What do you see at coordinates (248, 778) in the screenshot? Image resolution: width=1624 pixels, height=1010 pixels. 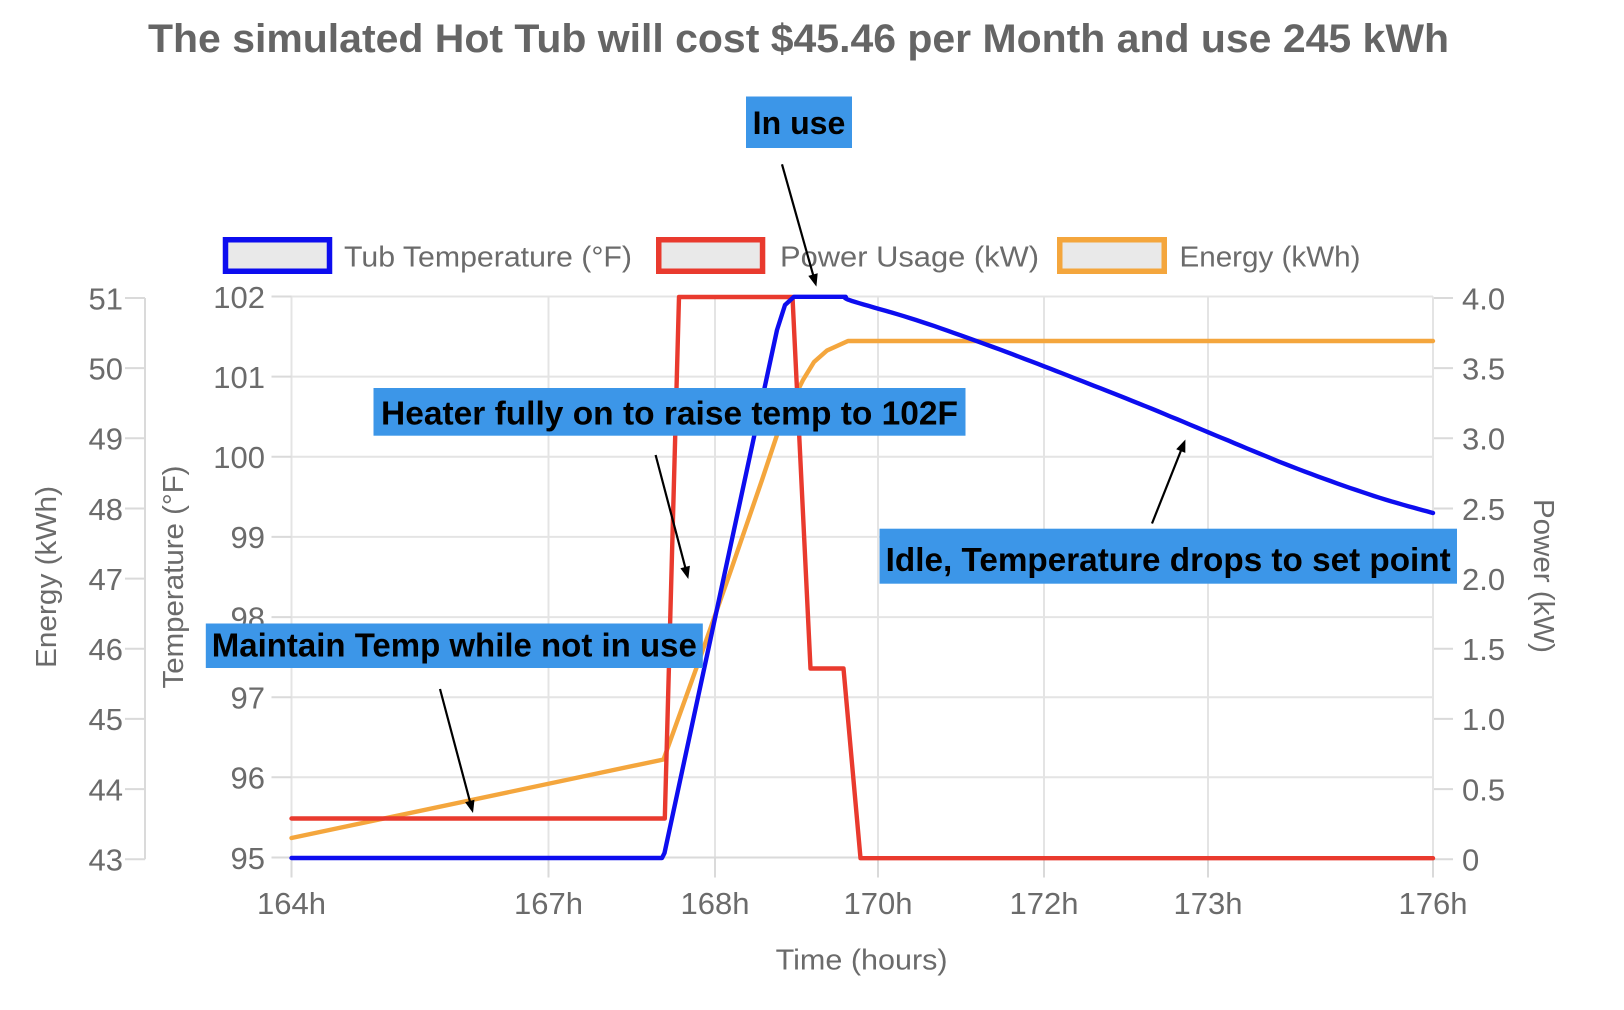 I see `svg-text: 96` at bounding box center [248, 778].